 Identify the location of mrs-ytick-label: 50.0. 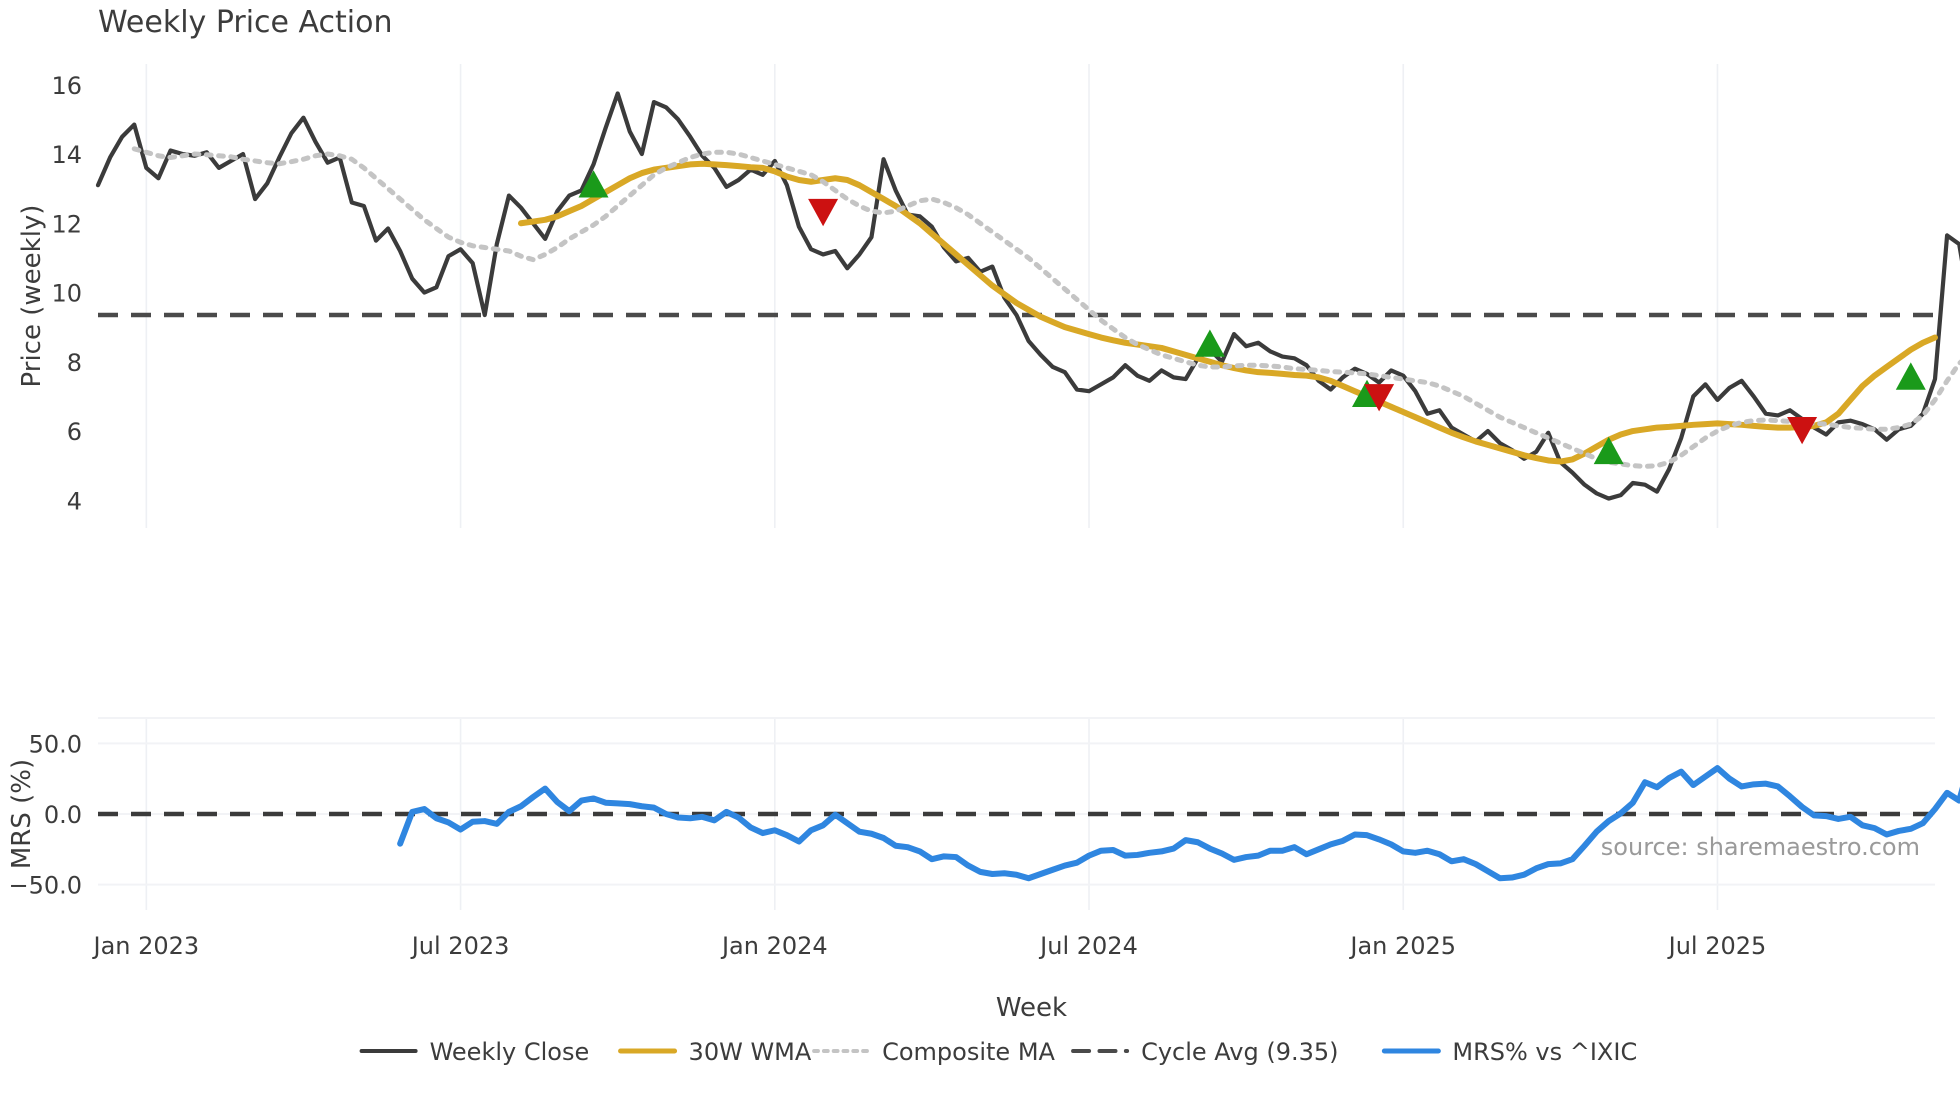
(55, 744).